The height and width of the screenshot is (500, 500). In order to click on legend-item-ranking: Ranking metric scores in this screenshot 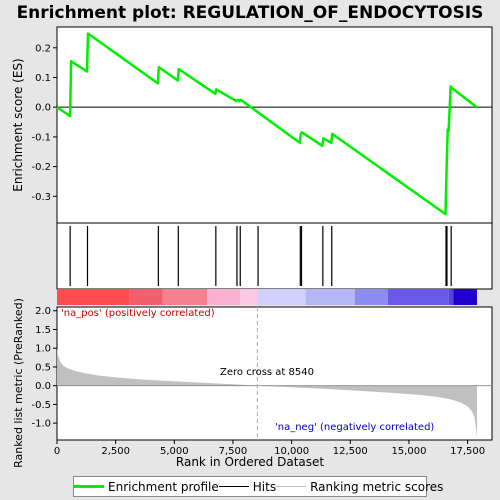, I will do `click(359, 487)`.